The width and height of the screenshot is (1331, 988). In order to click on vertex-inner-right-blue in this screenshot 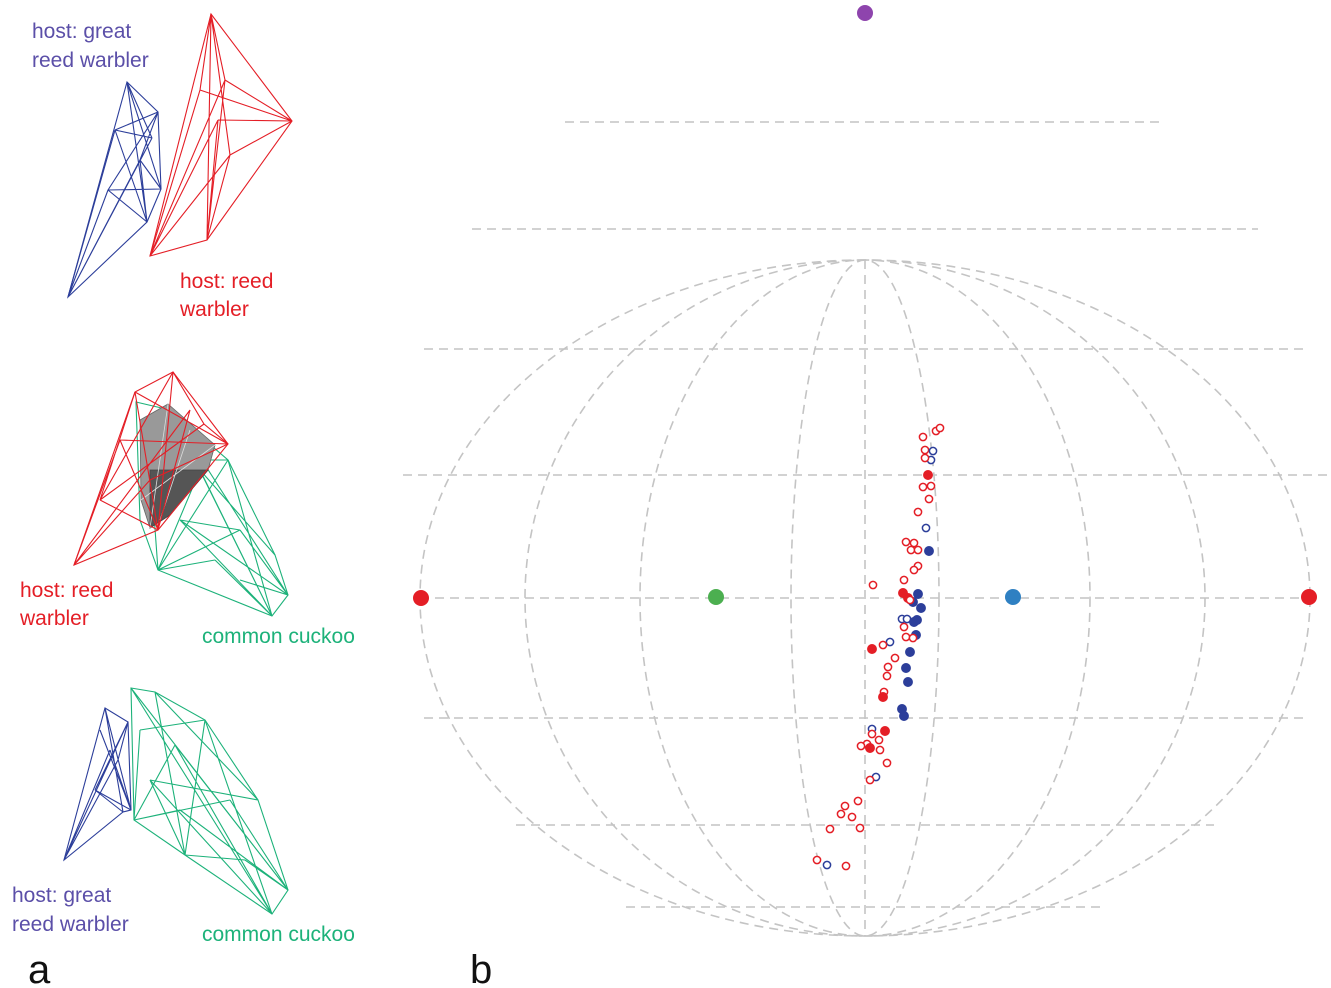, I will do `click(1013, 597)`.